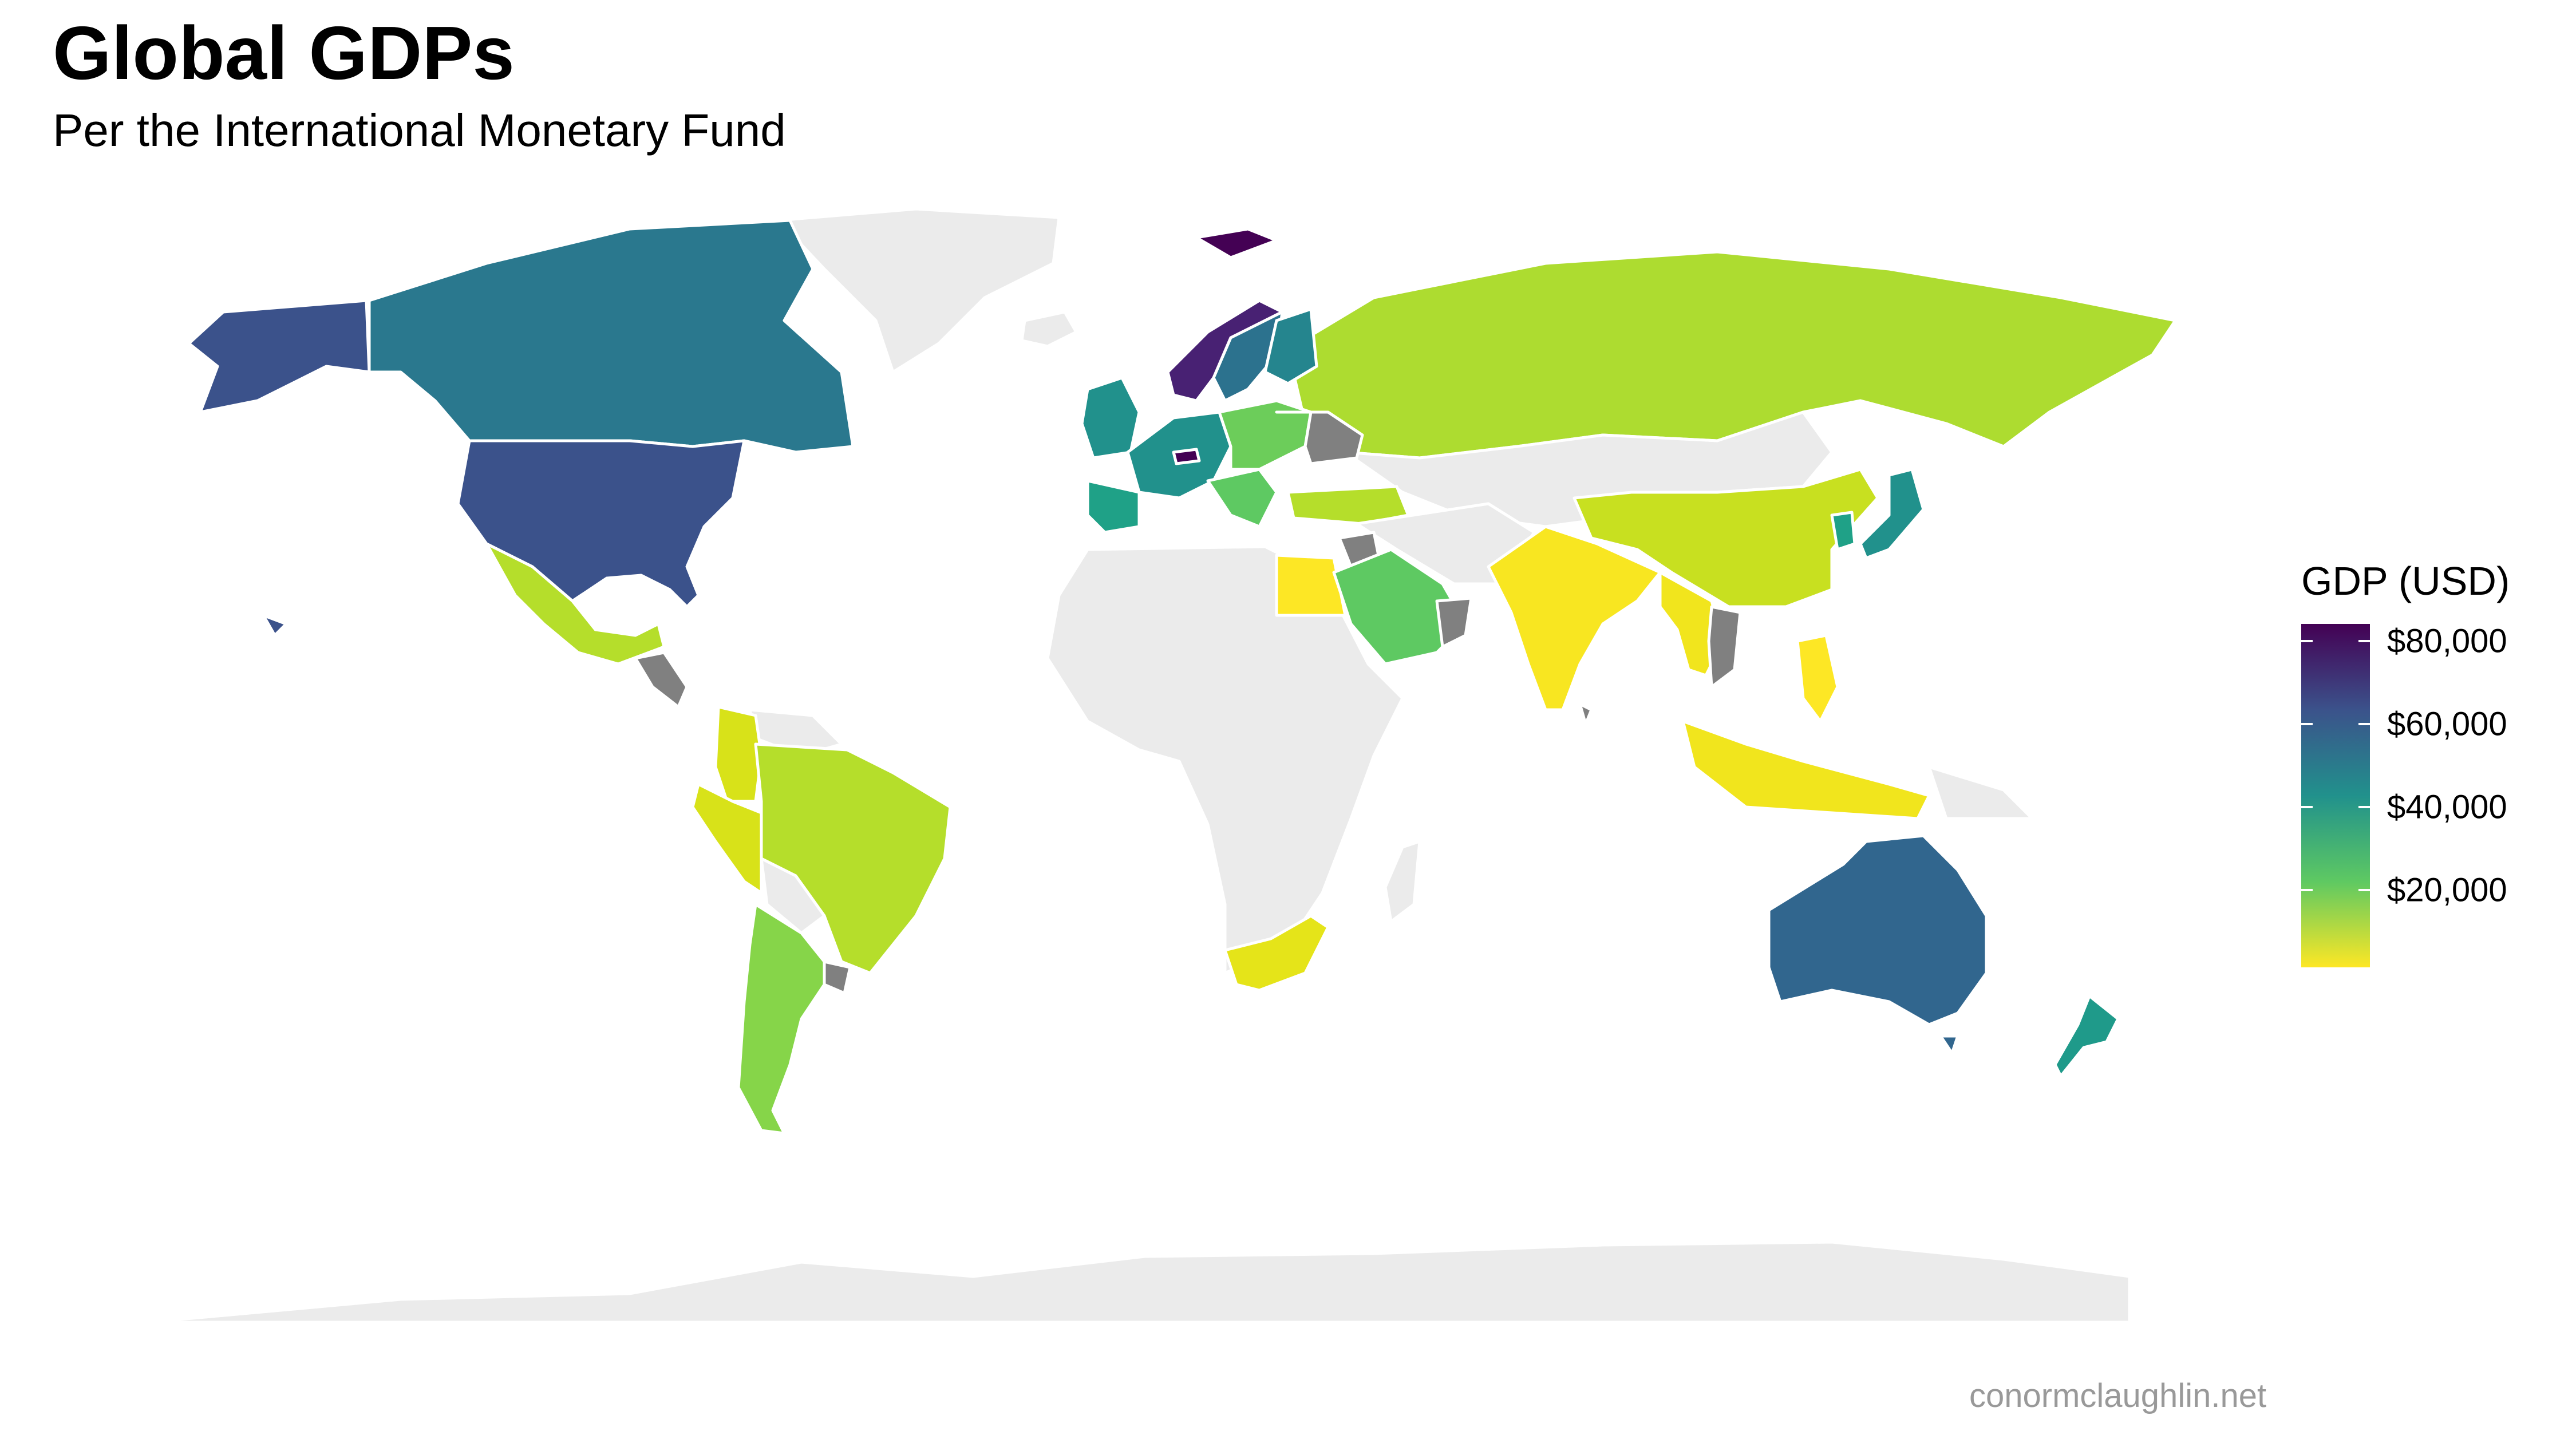 Image resolution: width=2576 pixels, height=1431 pixels. I want to click on region-usa, so click(601, 523).